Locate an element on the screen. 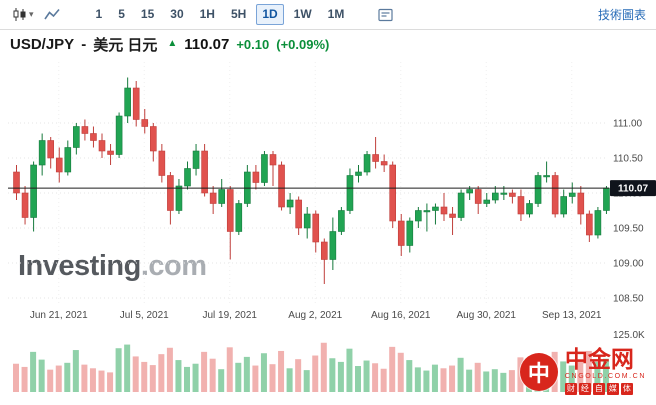  tech-chart-link: 技術圖表 is located at coordinates (621, 15).